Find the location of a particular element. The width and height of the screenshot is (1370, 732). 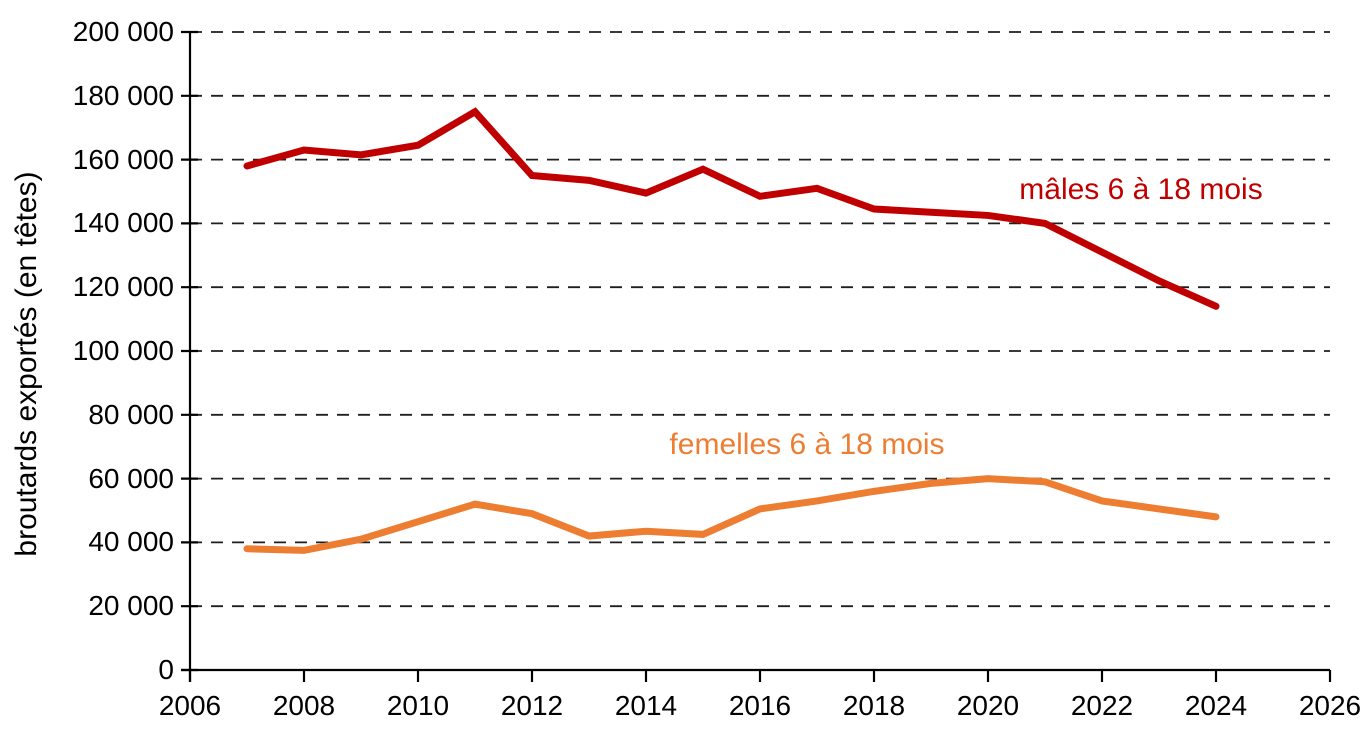

y-tick-label: 100 000 is located at coordinates (123, 350).